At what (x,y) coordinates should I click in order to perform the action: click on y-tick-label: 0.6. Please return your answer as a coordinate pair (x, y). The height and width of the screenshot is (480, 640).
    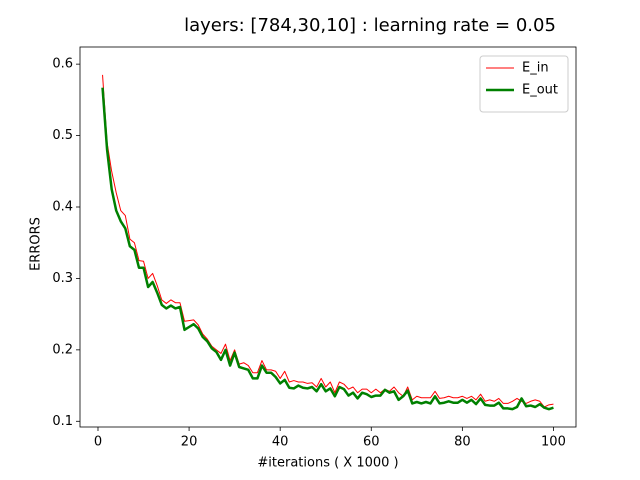
    Looking at the image, I should click on (62, 64).